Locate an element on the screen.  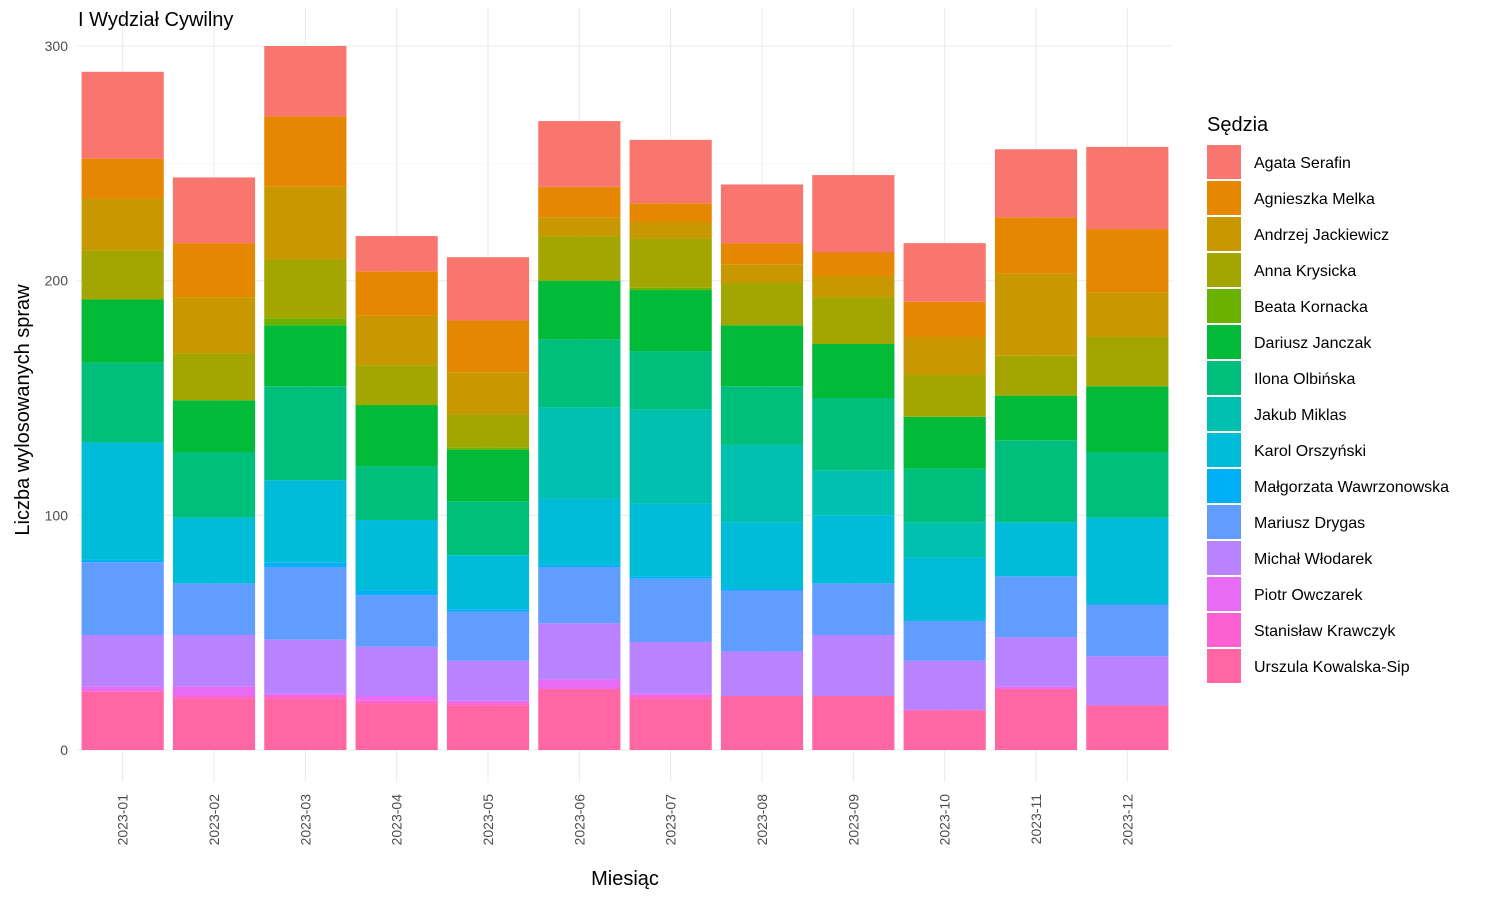
x-axis-title: Miesiąc is located at coordinates (625, 879).